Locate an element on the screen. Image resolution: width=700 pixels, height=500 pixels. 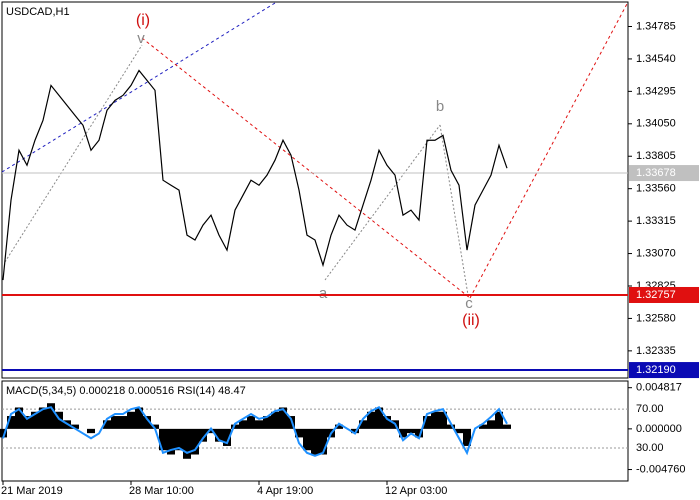
y-tick-label: 1.33315 is located at coordinates (656, 221).